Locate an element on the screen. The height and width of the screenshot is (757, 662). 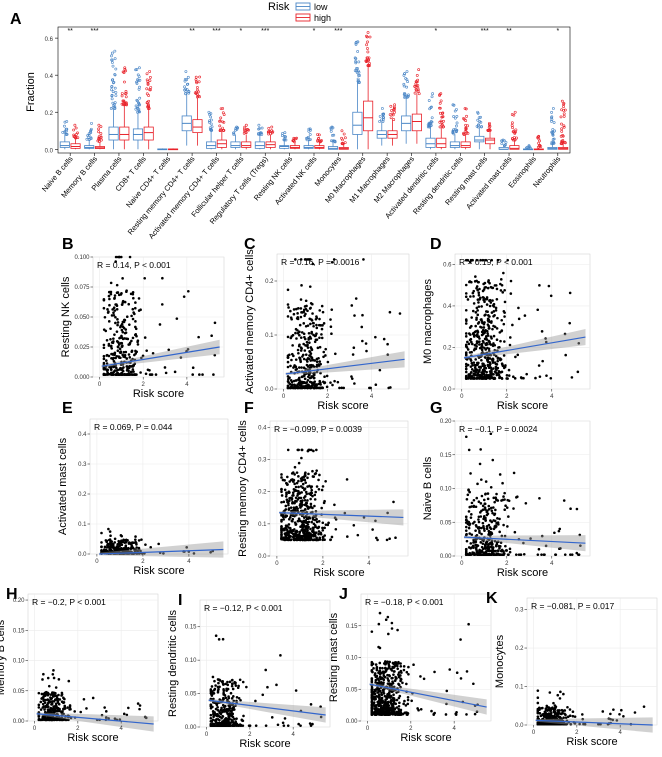
significance-marker: *** is located at coordinates (216, 31).